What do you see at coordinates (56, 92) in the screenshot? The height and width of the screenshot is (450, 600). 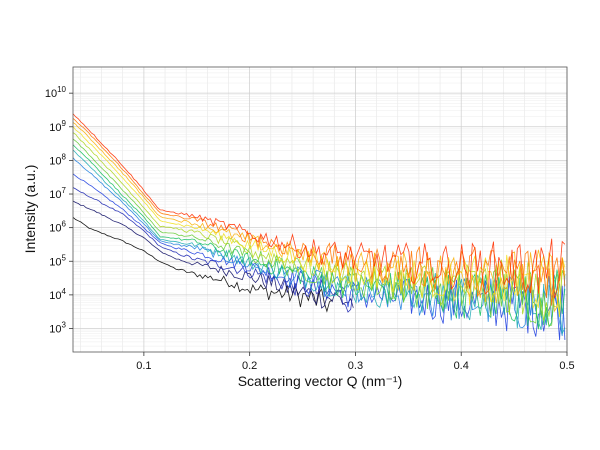 I see `y-tick-label: 10¹⁰` at bounding box center [56, 92].